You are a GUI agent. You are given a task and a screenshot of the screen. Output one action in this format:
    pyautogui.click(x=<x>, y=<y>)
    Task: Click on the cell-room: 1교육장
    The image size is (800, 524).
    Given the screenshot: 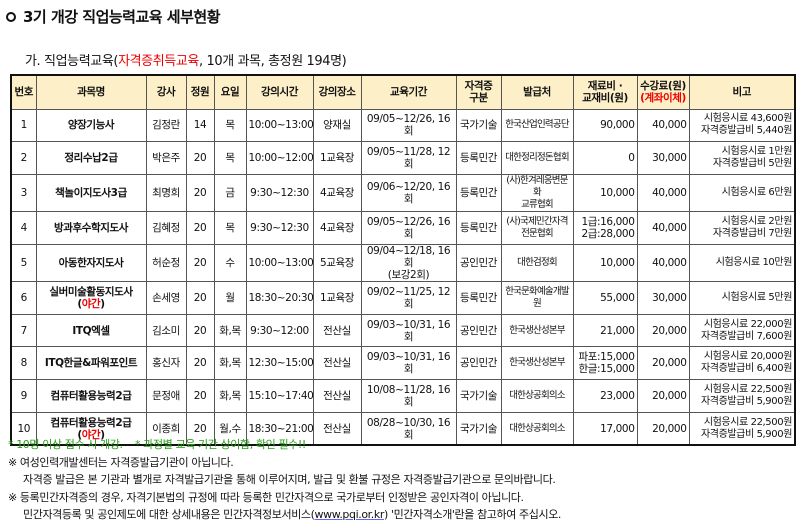 What is the action you would take?
    pyautogui.click(x=337, y=158)
    